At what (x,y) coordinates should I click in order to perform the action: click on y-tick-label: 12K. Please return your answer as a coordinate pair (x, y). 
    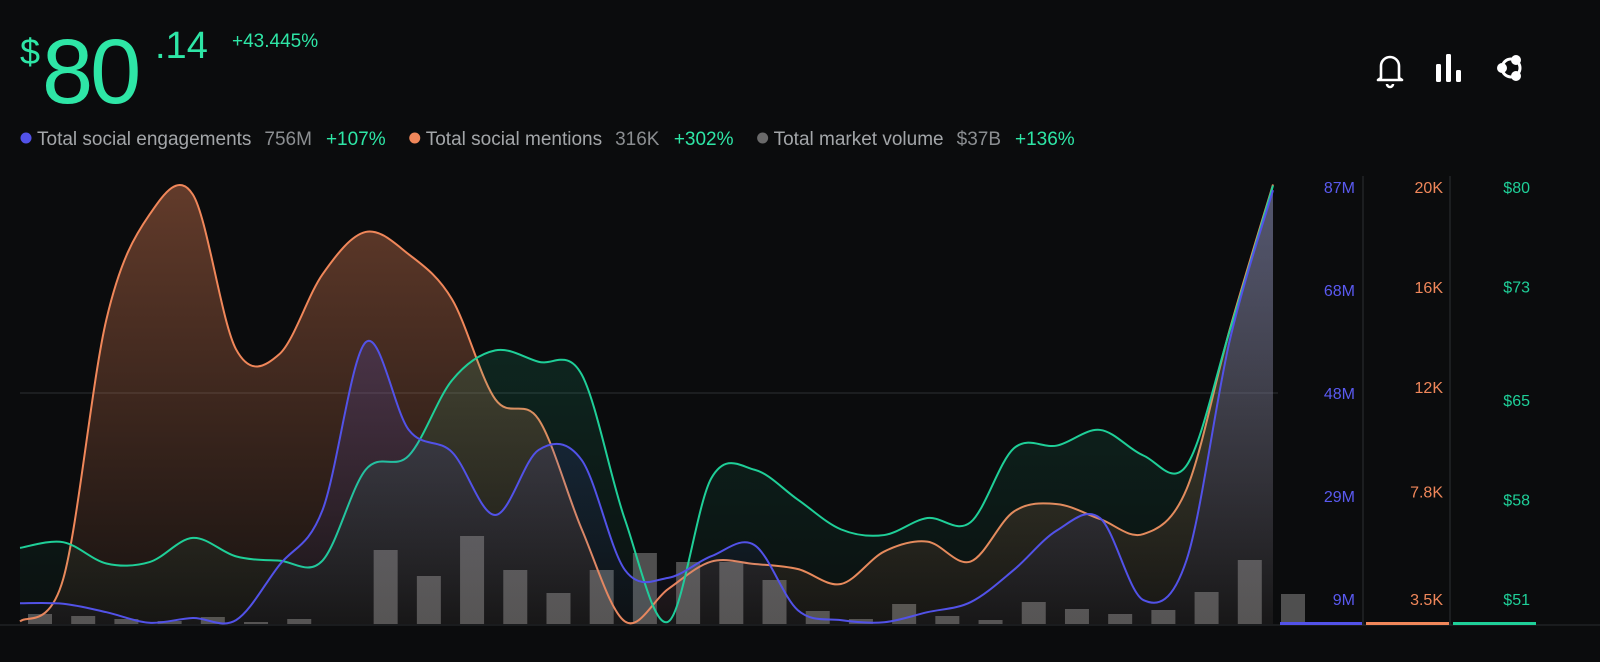
    Looking at the image, I should click on (1429, 388).